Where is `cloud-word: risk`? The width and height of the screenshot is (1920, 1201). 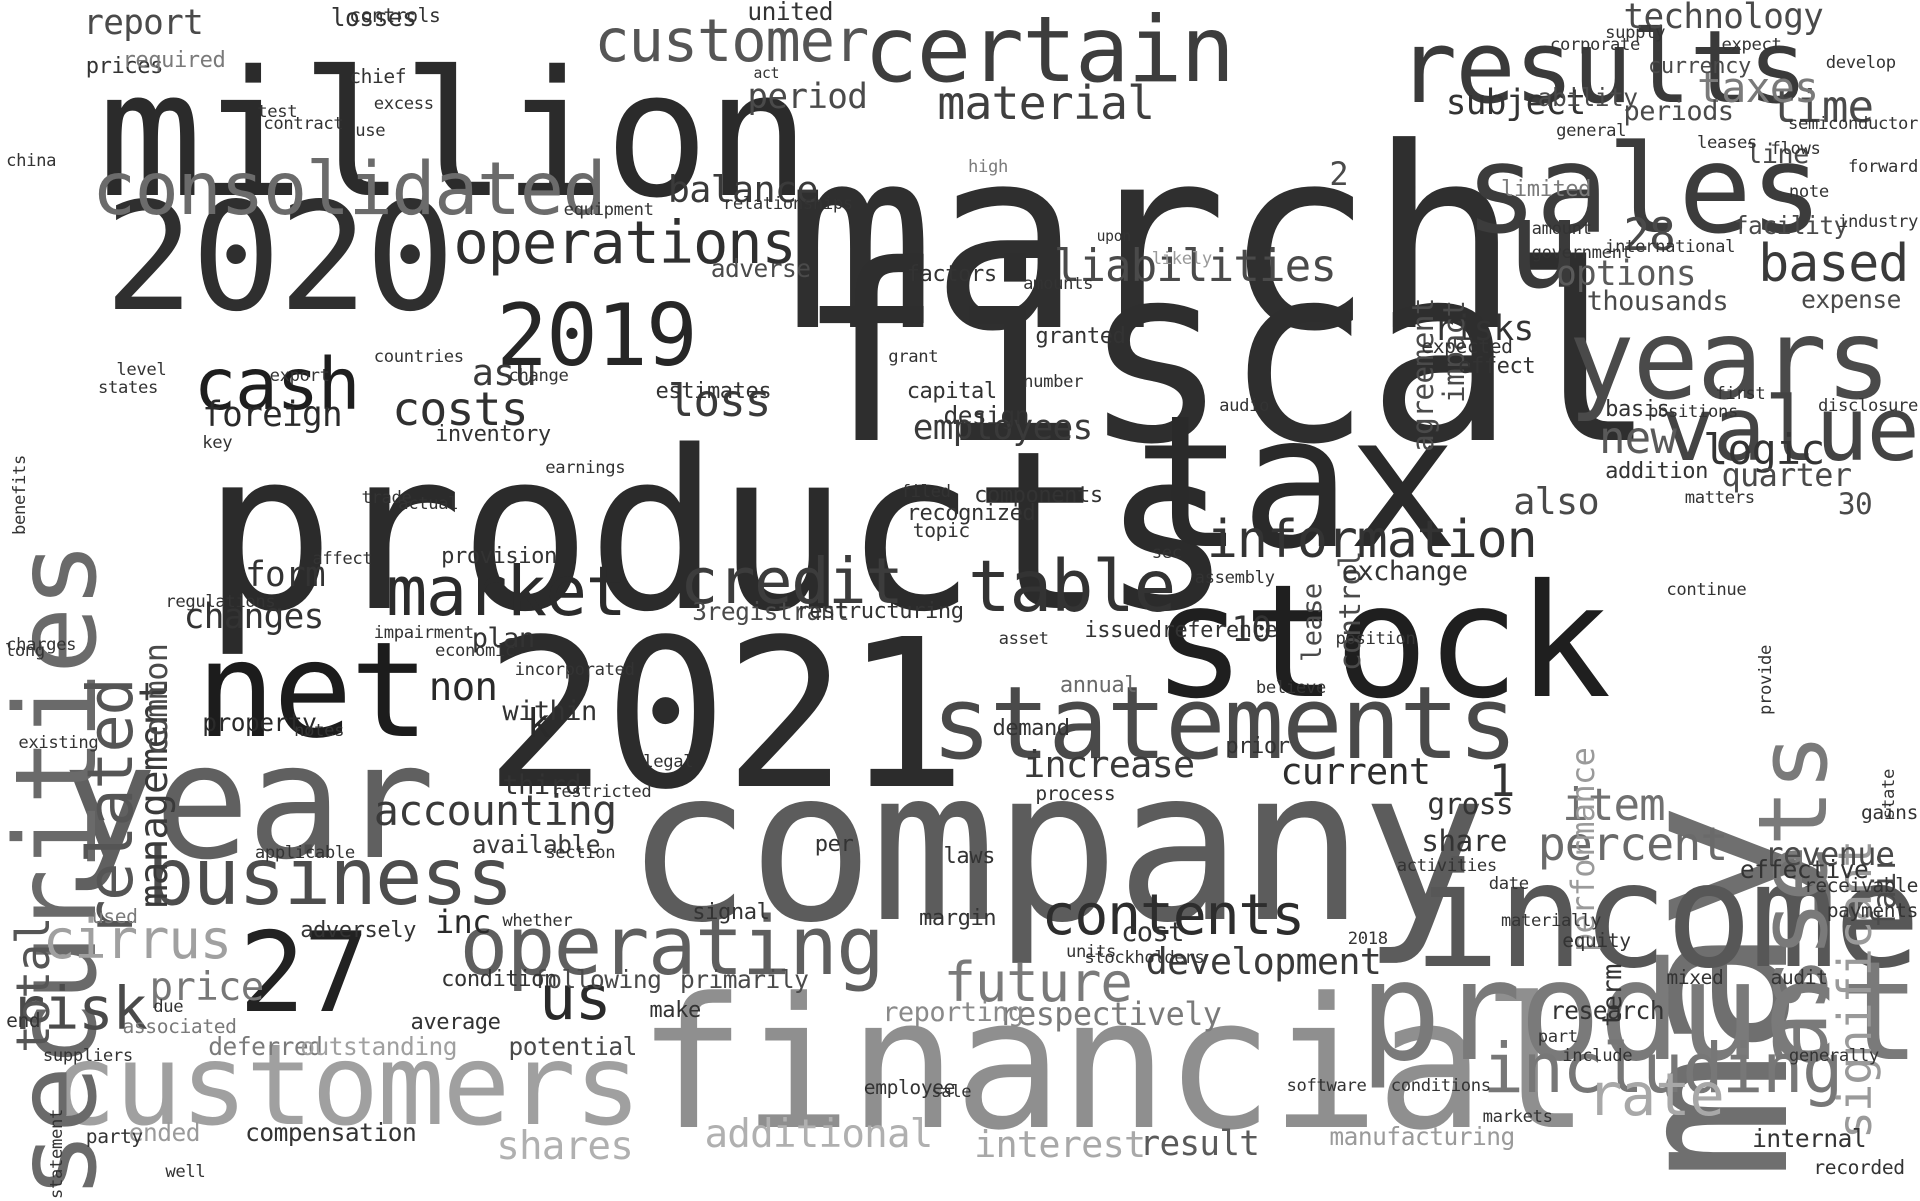
cloud-word: risk is located at coordinates (78, 1009).